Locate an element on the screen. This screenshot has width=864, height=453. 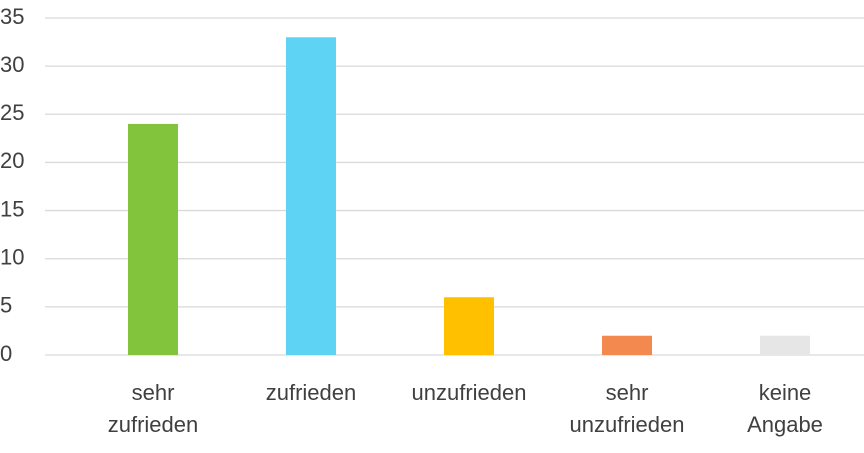
y-tick-label: 15 is located at coordinates (12, 208).